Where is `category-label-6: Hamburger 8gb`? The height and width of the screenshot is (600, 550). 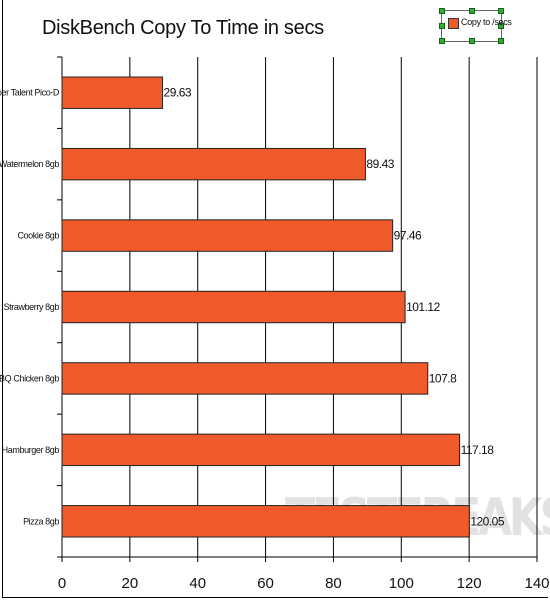 category-label-6: Hamburger 8gb is located at coordinates (31, 450).